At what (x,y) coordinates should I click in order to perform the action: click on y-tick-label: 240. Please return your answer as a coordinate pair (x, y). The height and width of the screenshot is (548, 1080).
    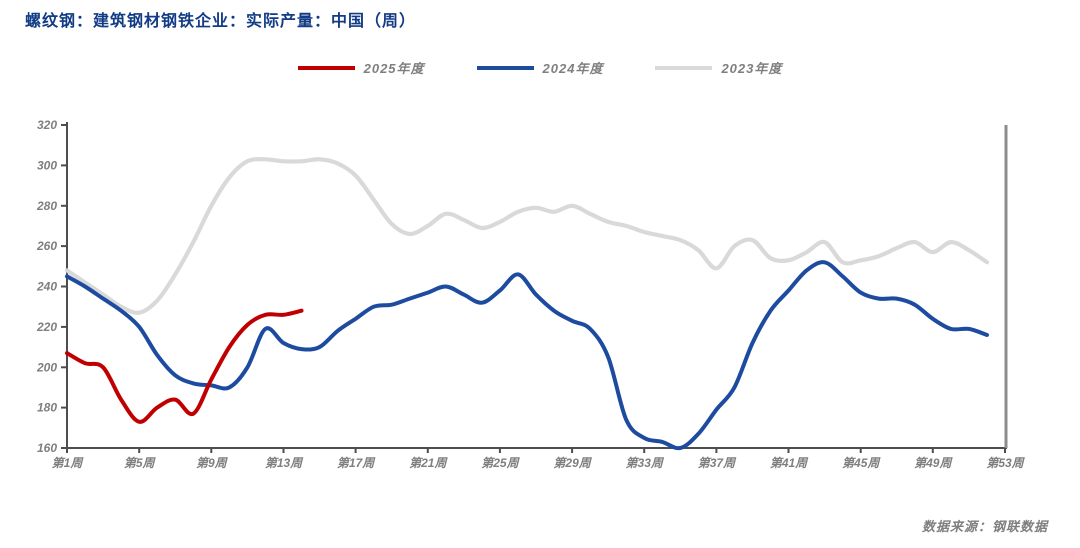
    Looking at the image, I should click on (46, 287).